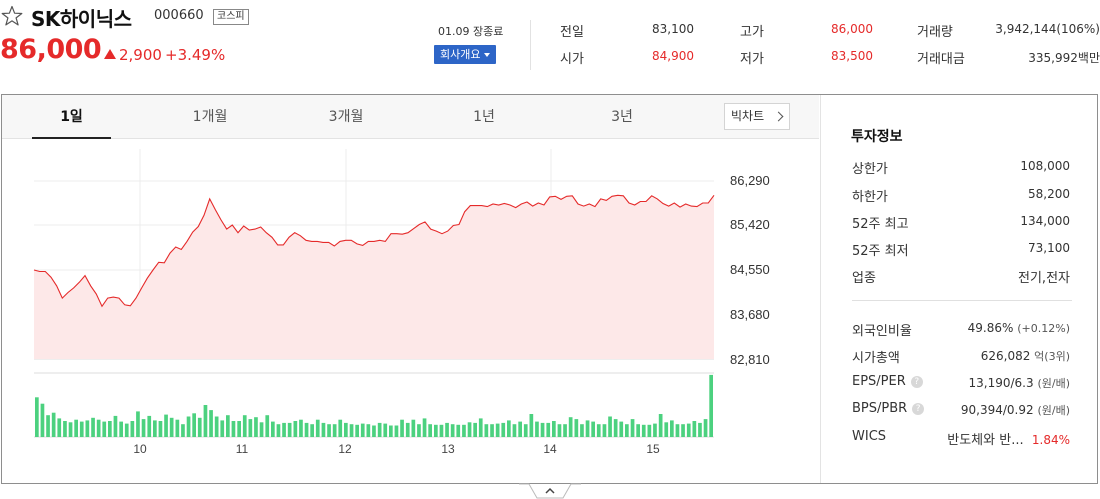 Image resolution: width=1100 pixels, height=499 pixels. I want to click on company-overview-button: 회사개요, so click(465, 54).